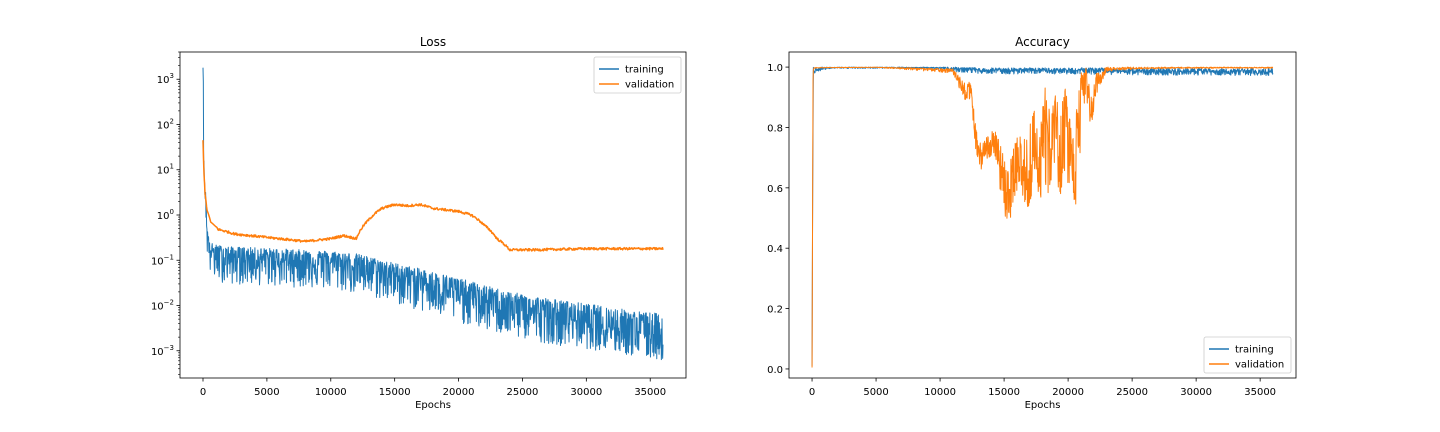 The height and width of the screenshot is (432, 1440). I want to click on y-tick-label: 10¹, so click(165, 170).